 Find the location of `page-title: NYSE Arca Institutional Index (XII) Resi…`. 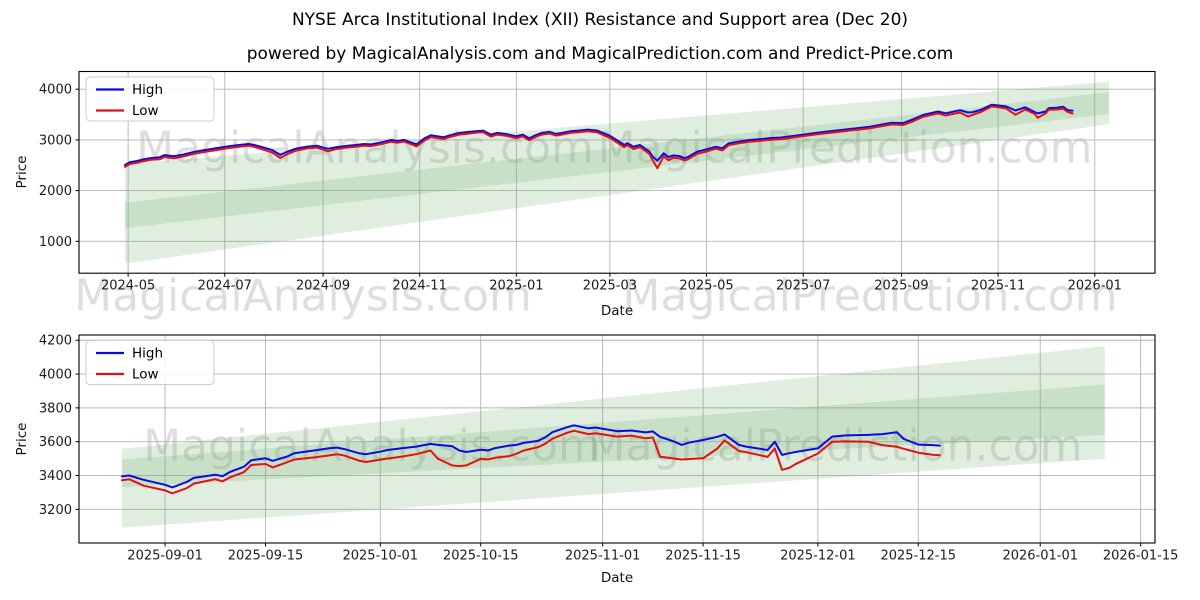

page-title: NYSE Arca Institutional Index (XII) Resi… is located at coordinates (600, 20).